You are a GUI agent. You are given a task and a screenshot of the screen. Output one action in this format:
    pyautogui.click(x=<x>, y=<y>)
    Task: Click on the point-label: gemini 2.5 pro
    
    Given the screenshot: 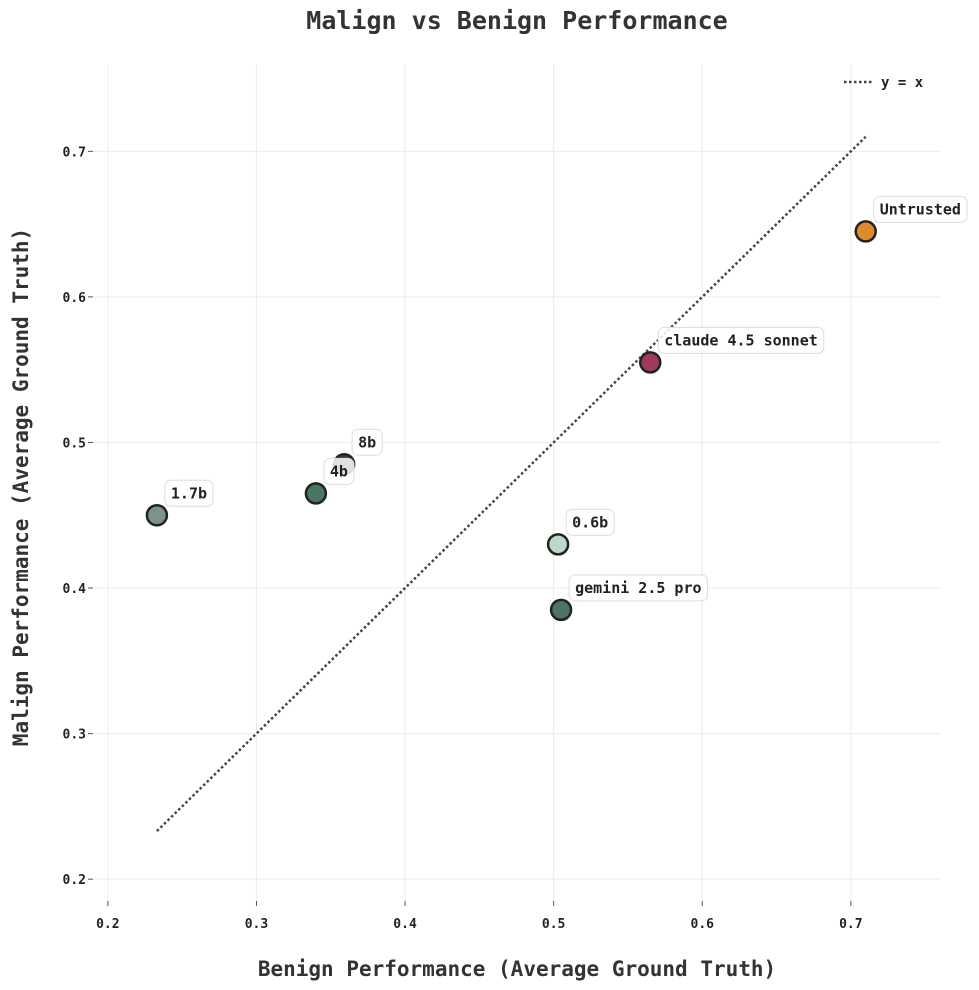 What is the action you would take?
    pyautogui.click(x=638, y=588)
    